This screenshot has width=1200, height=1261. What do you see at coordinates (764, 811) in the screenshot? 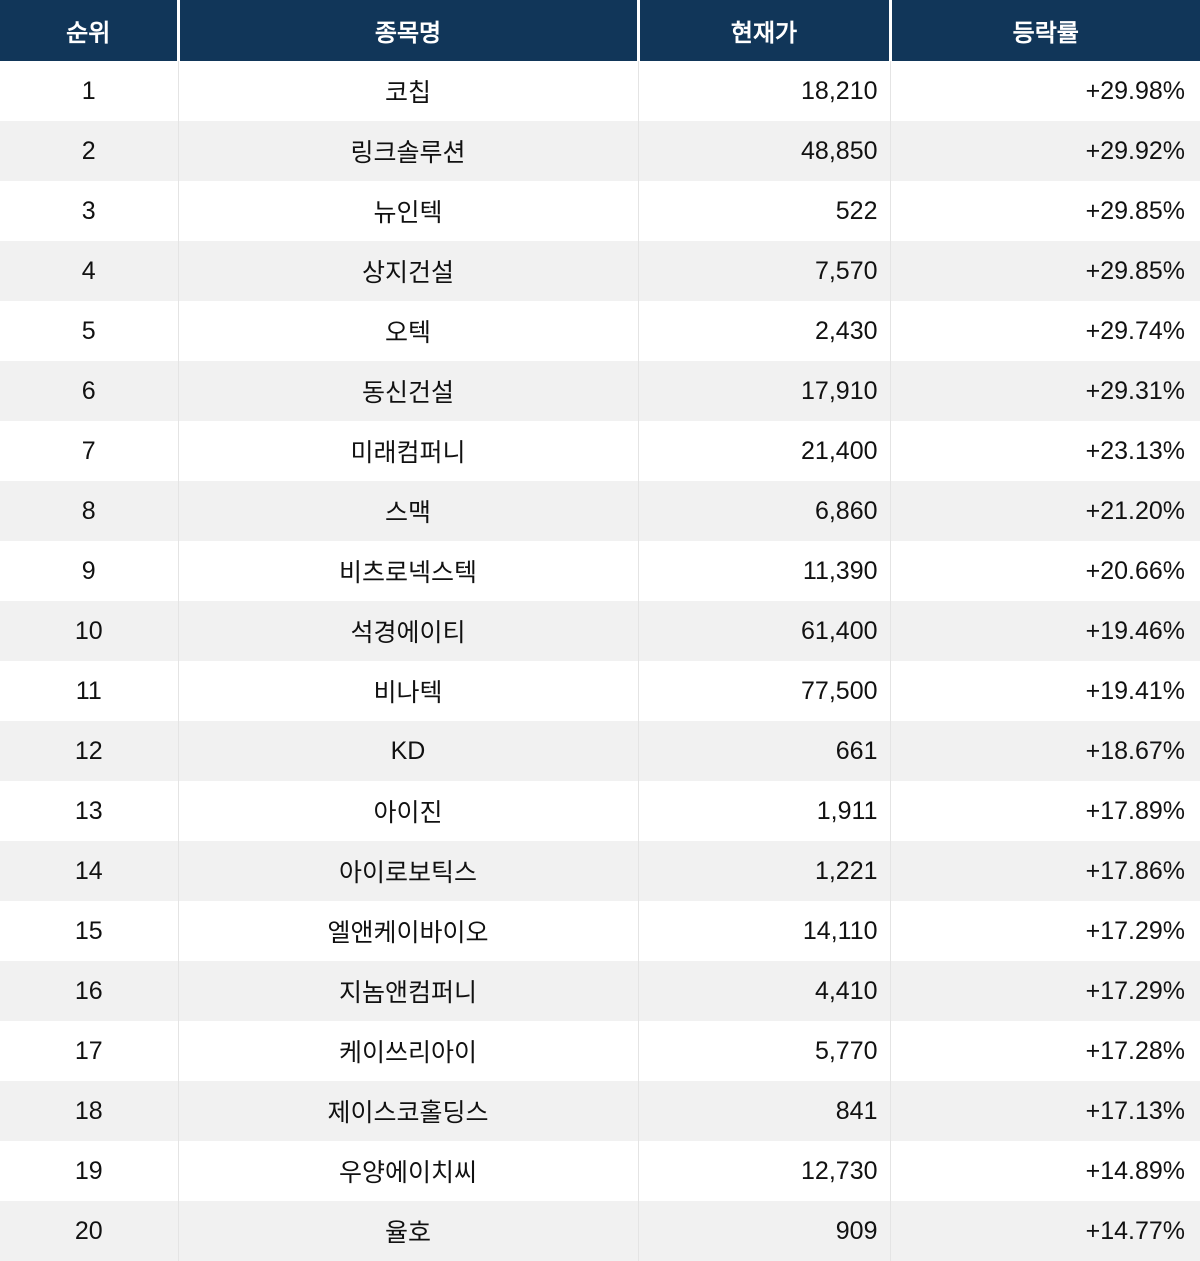
I see `price-cell: 1,911` at bounding box center [764, 811].